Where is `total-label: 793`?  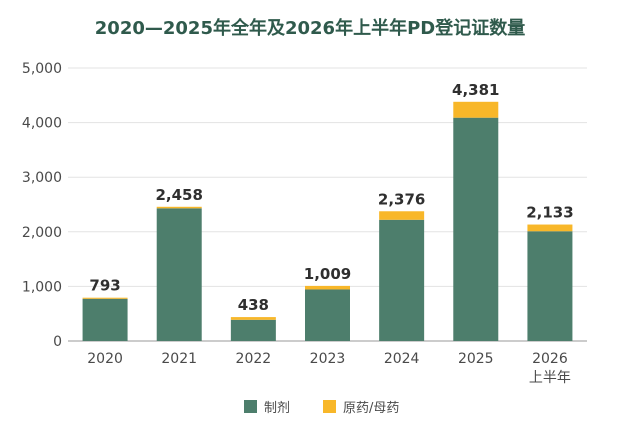
total-label: 793 is located at coordinates (104, 286).